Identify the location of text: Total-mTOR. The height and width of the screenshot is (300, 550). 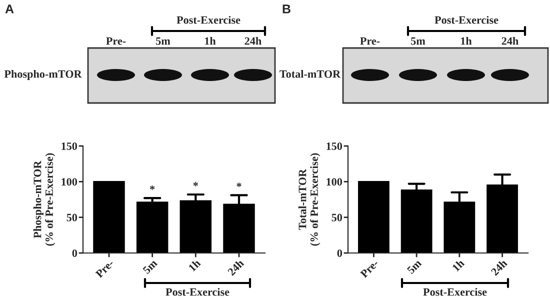
(310, 74).